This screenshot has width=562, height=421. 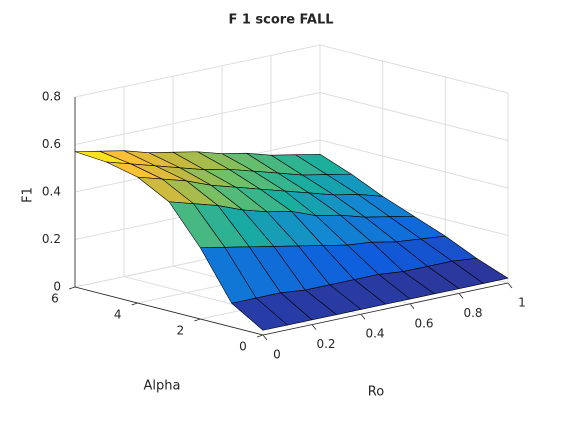 What do you see at coordinates (243, 347) in the screenshot?
I see `y-tick-label: 0` at bounding box center [243, 347].